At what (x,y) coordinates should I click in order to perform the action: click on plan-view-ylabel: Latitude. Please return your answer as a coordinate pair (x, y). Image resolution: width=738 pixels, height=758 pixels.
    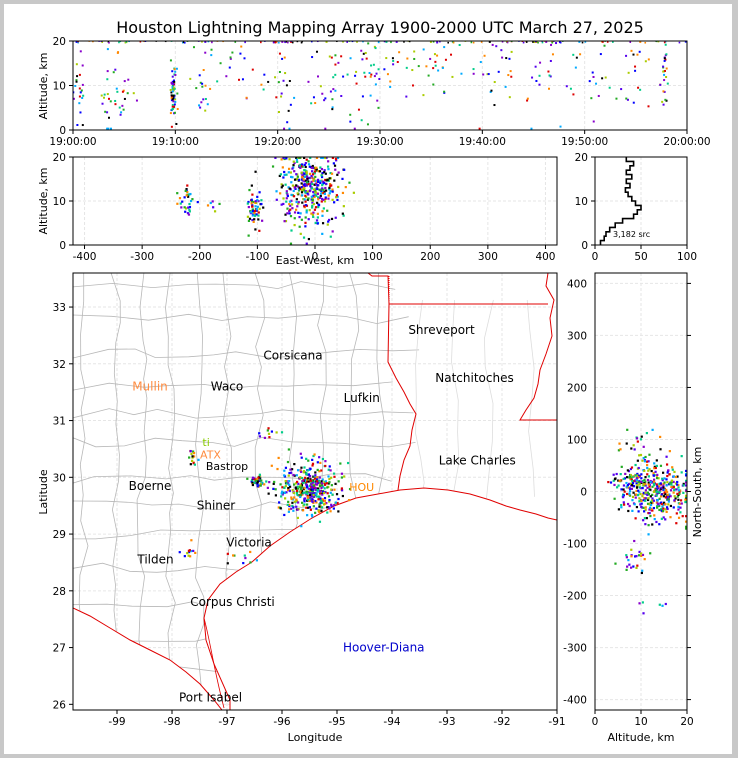
    Looking at the image, I should click on (43, 492).